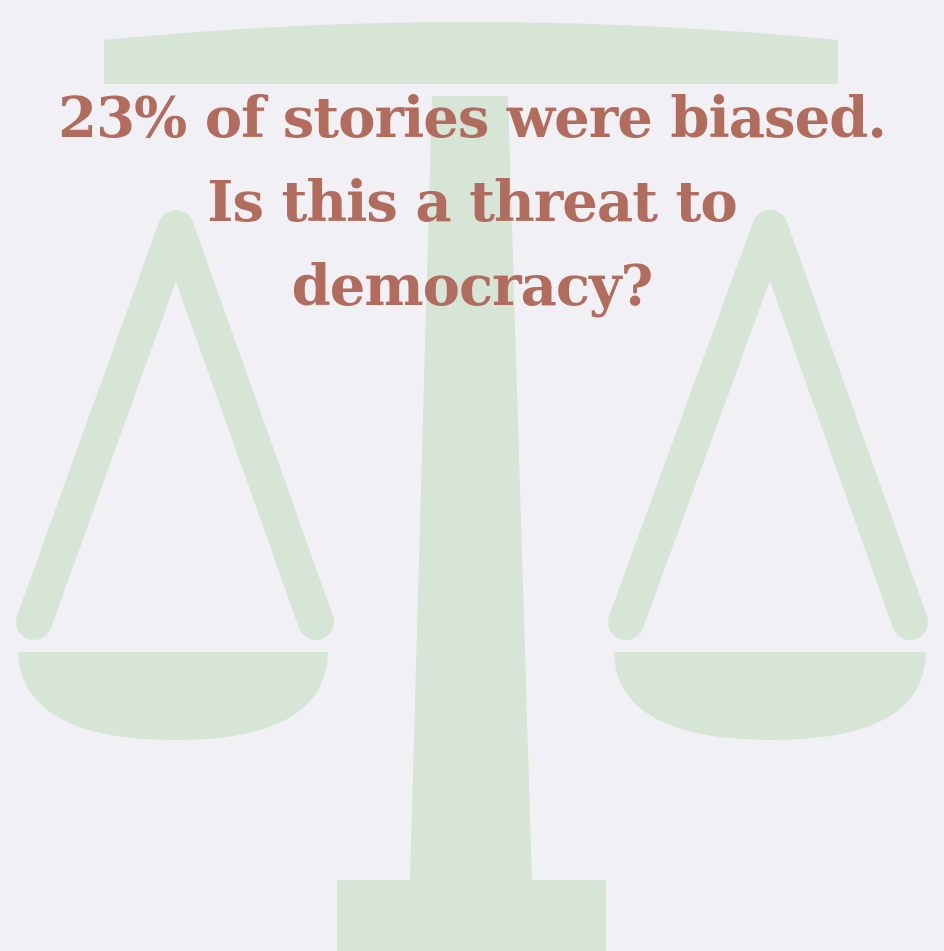  I want to click on headline-line-1: 23% of stories were biased., so click(472, 118).